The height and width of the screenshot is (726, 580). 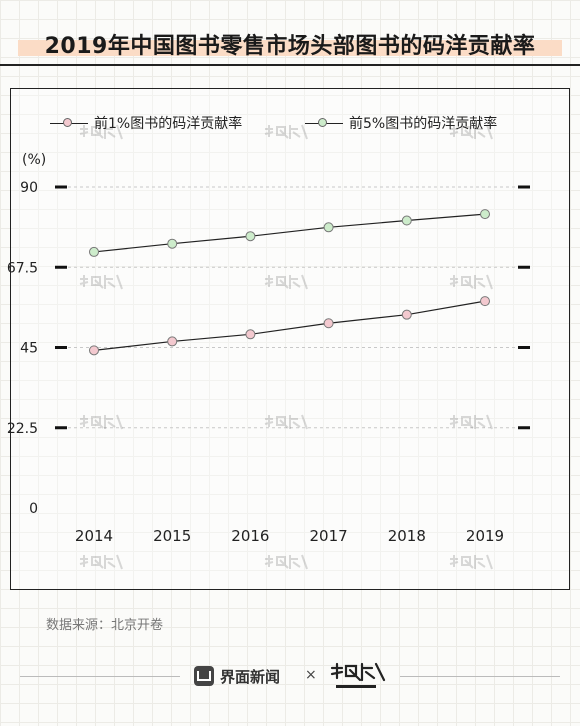 I want to click on y-tick-label: 45, so click(x=29, y=349).